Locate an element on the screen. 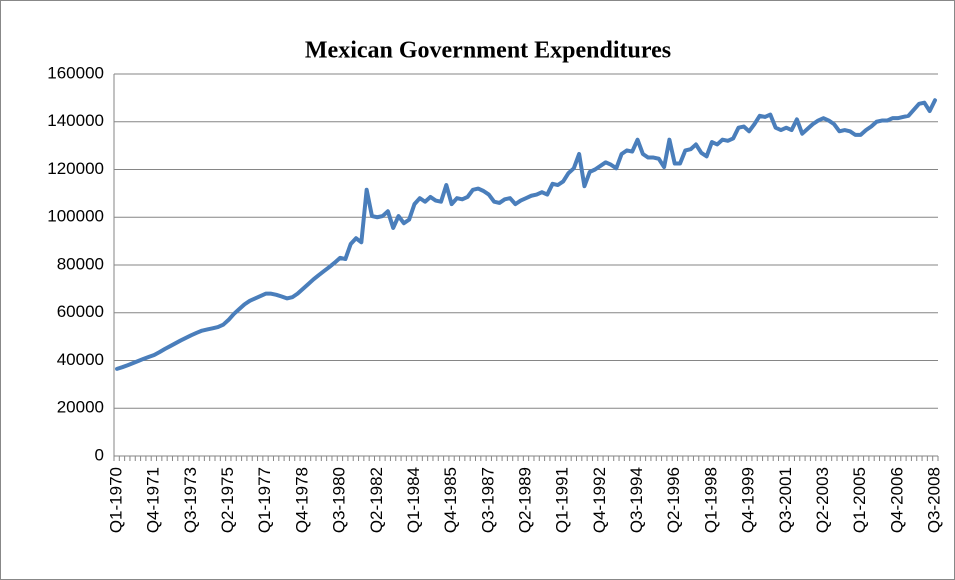 This screenshot has width=955, height=580. chart-title: Mexican Government Expenditures is located at coordinates (488, 51).